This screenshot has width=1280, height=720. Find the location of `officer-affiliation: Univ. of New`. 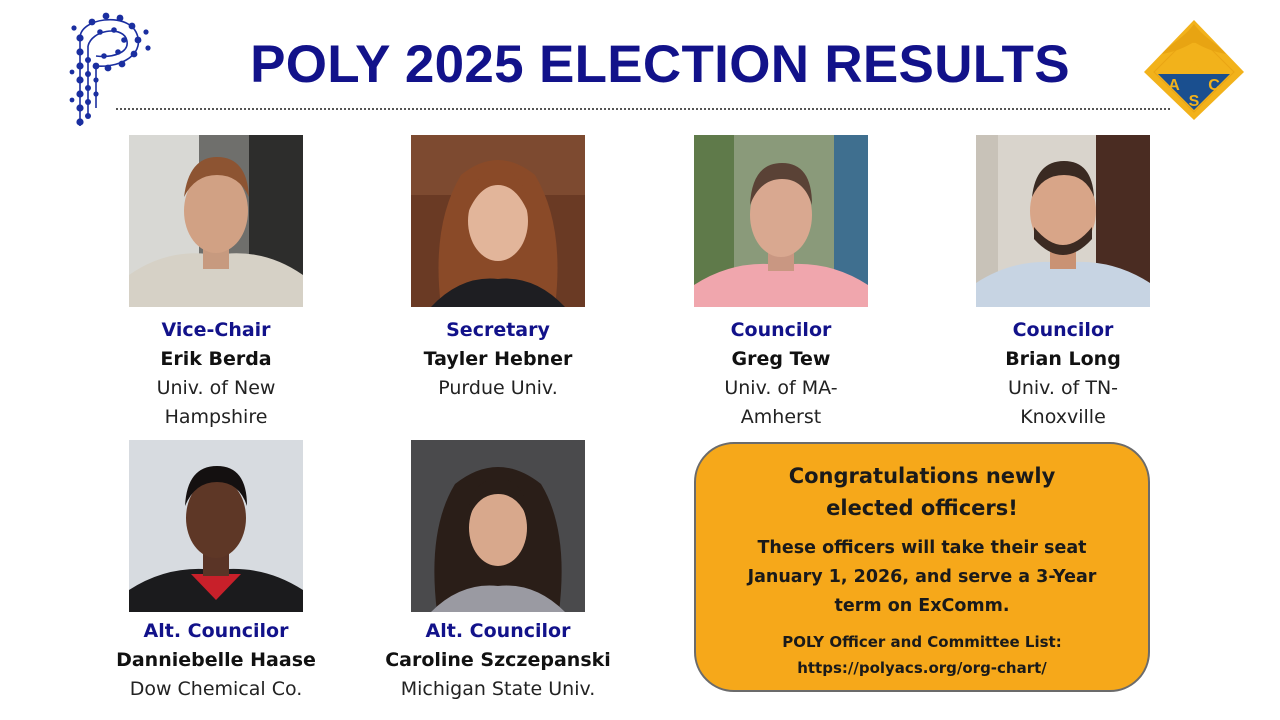

officer-affiliation: Univ. of New is located at coordinates (216, 388).